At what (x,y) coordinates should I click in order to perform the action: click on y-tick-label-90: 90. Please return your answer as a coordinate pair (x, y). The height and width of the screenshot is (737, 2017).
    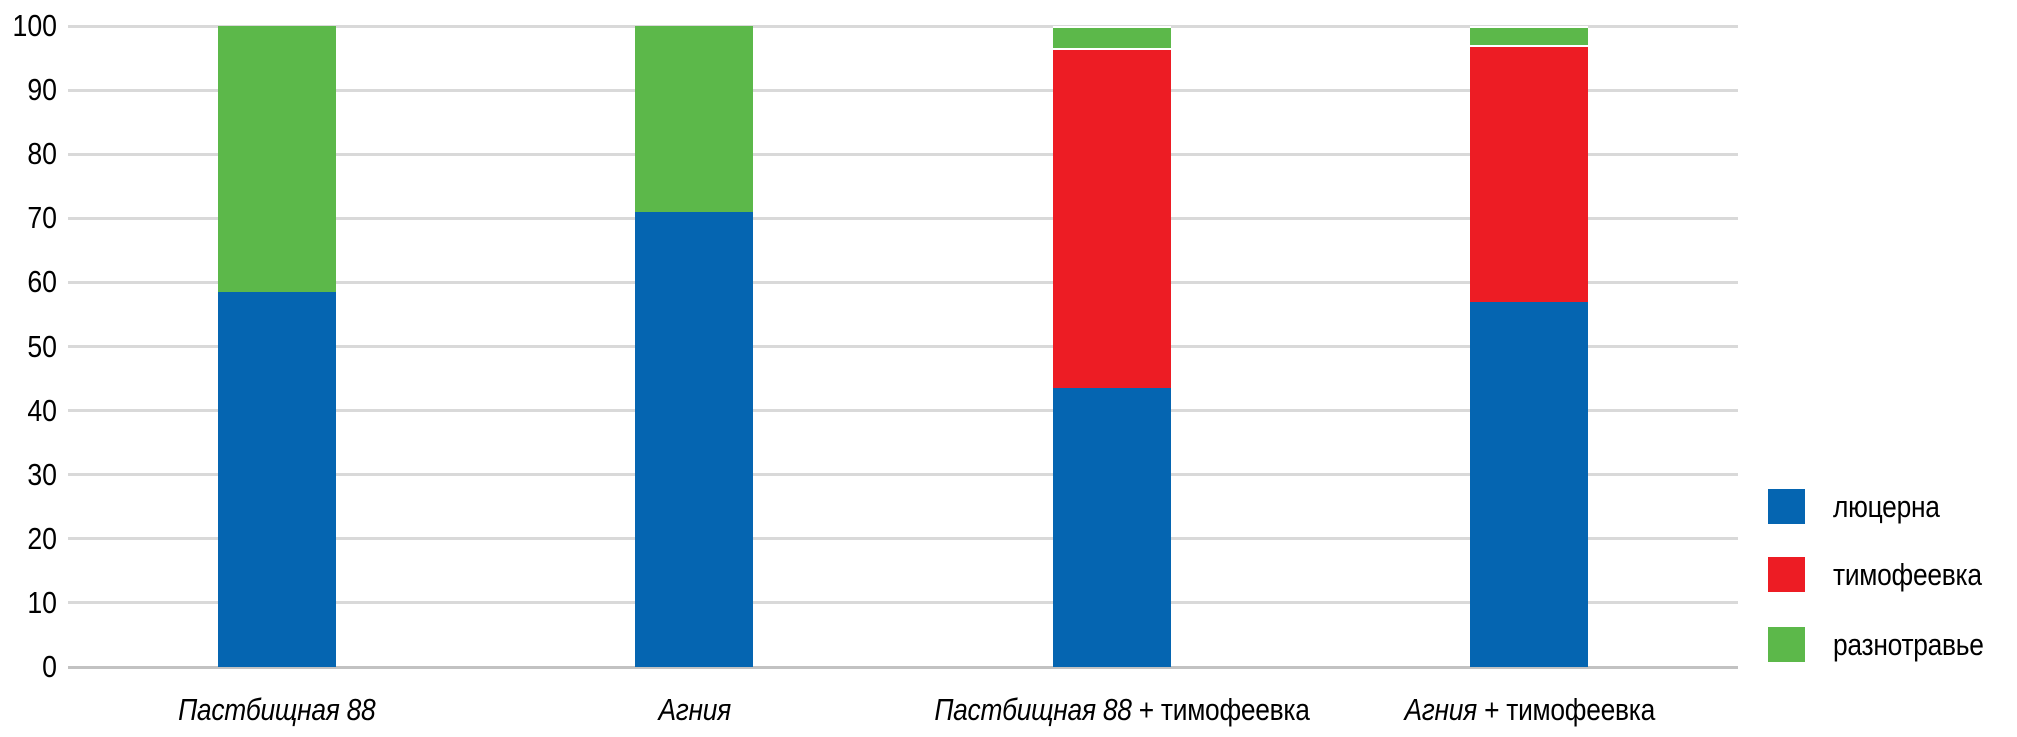
    Looking at the image, I should click on (42, 90).